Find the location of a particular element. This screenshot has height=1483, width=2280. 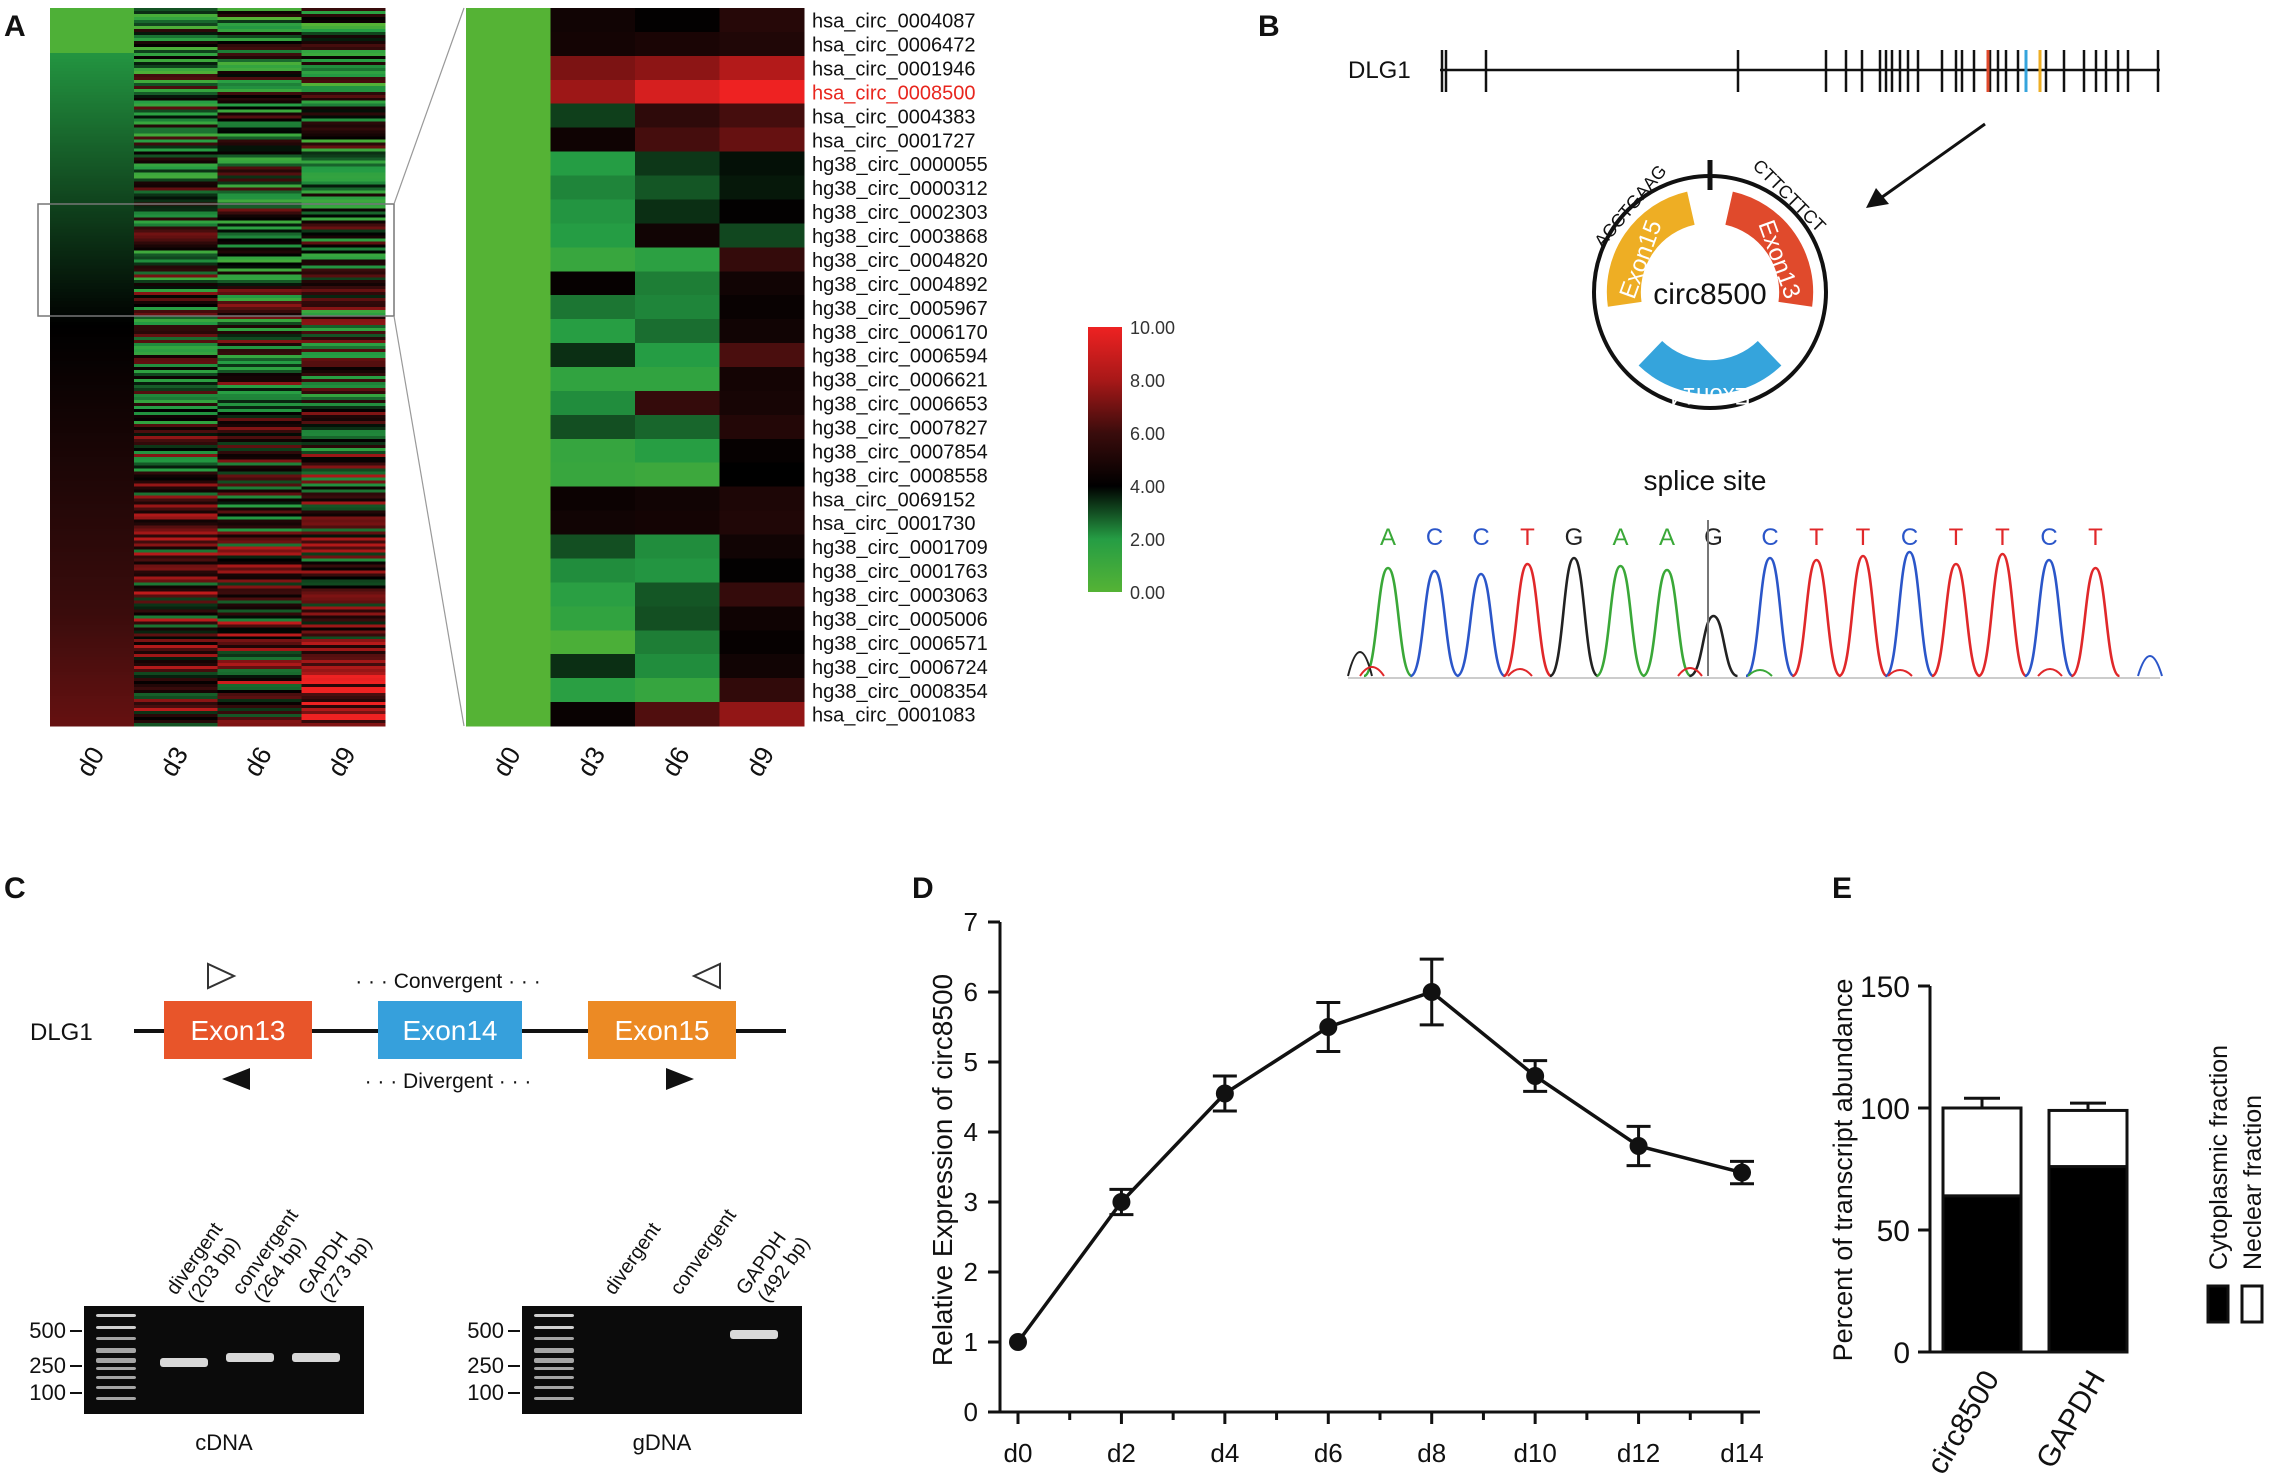

y-axis-title: Relative Expression of circ8500 is located at coordinates (942, 1170).